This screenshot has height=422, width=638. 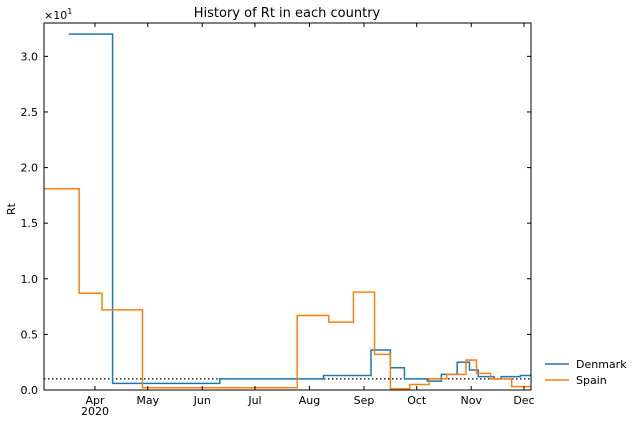 What do you see at coordinates (30, 223) in the screenshot?
I see `y-tick-label: 1.5` at bounding box center [30, 223].